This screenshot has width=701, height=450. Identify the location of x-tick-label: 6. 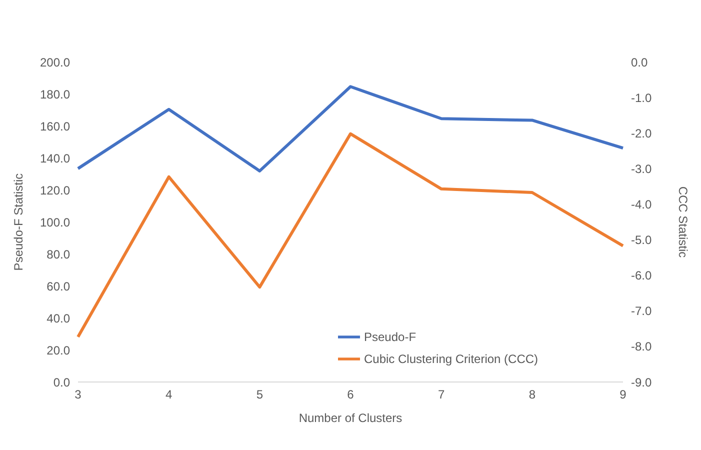
(350, 395).